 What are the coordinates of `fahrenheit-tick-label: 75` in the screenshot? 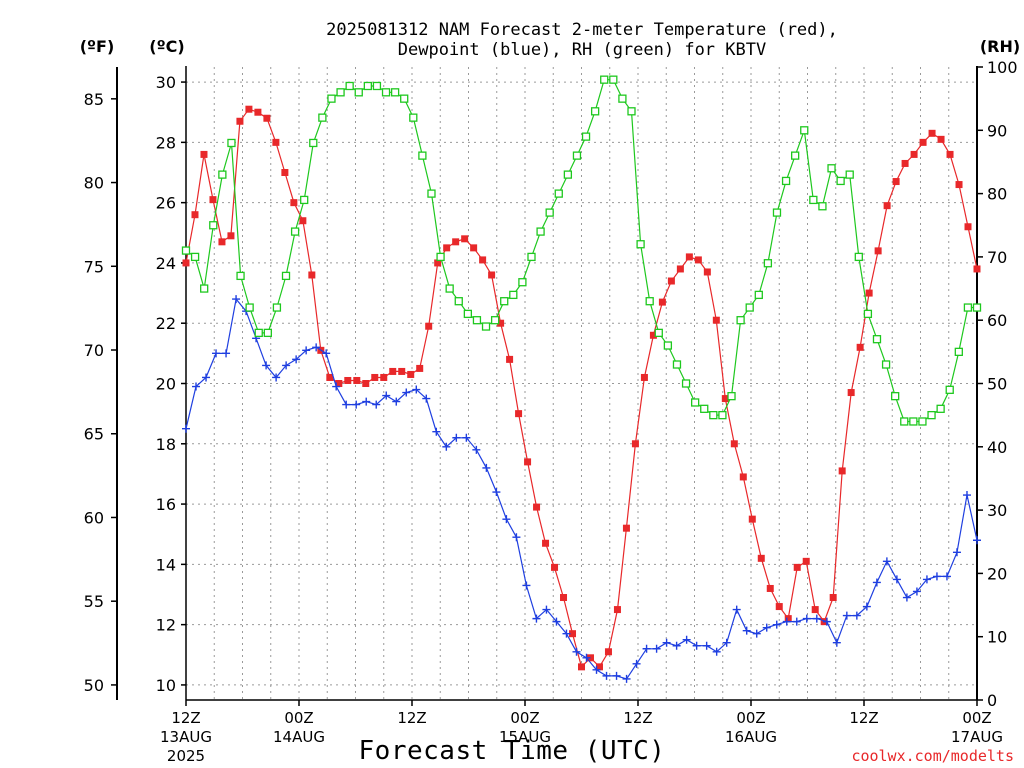 It's located at (94, 266).